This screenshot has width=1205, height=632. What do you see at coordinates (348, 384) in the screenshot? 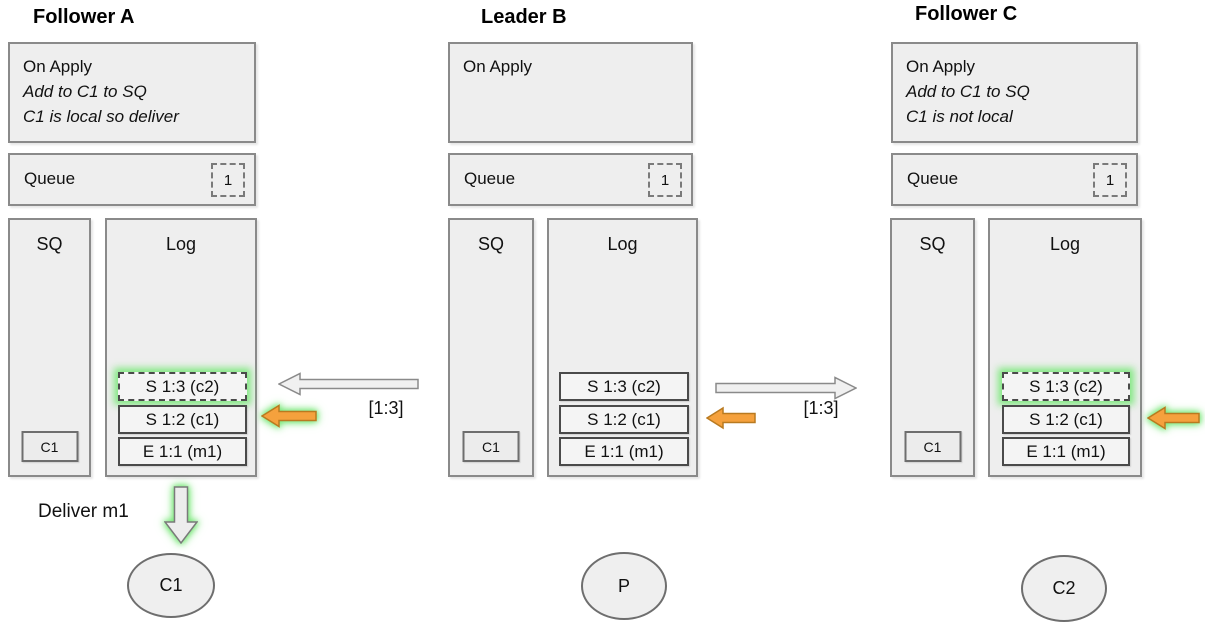
I see `replicate-arrow-left-icon` at bounding box center [348, 384].